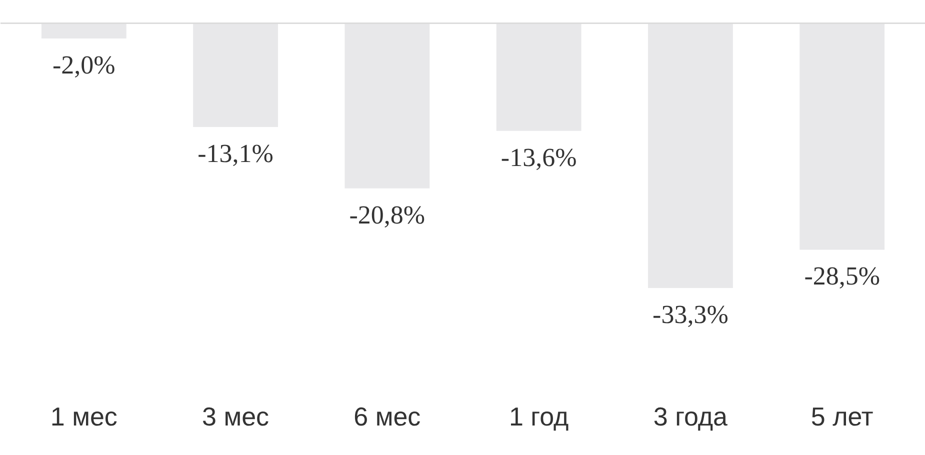 The width and height of the screenshot is (925, 455). What do you see at coordinates (84, 417) in the screenshot?
I see `x-tick-label: 1 мес` at bounding box center [84, 417].